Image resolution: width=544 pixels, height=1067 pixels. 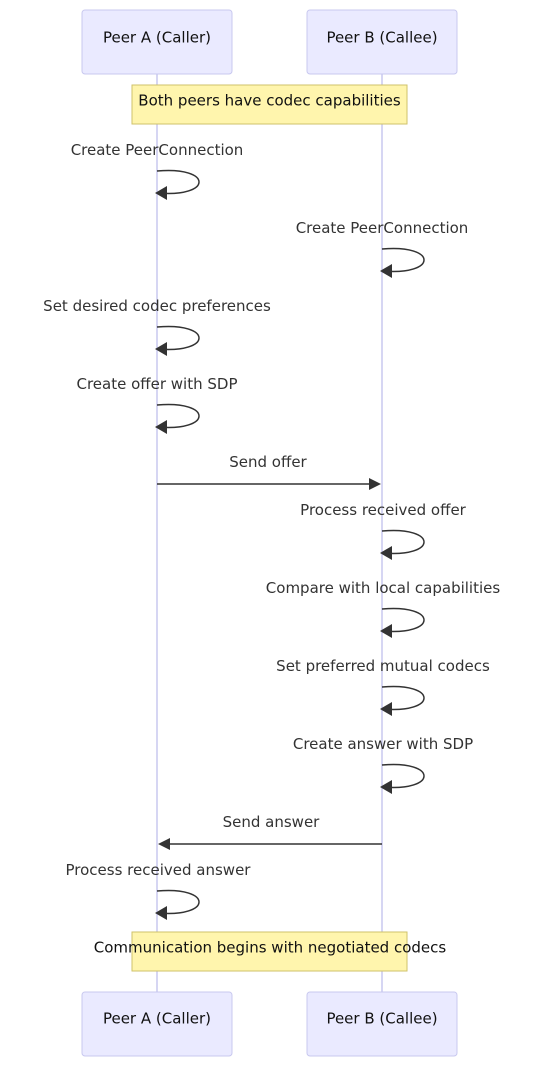 I want to click on self-message-process-answer: Process received answer, so click(x=159, y=890).